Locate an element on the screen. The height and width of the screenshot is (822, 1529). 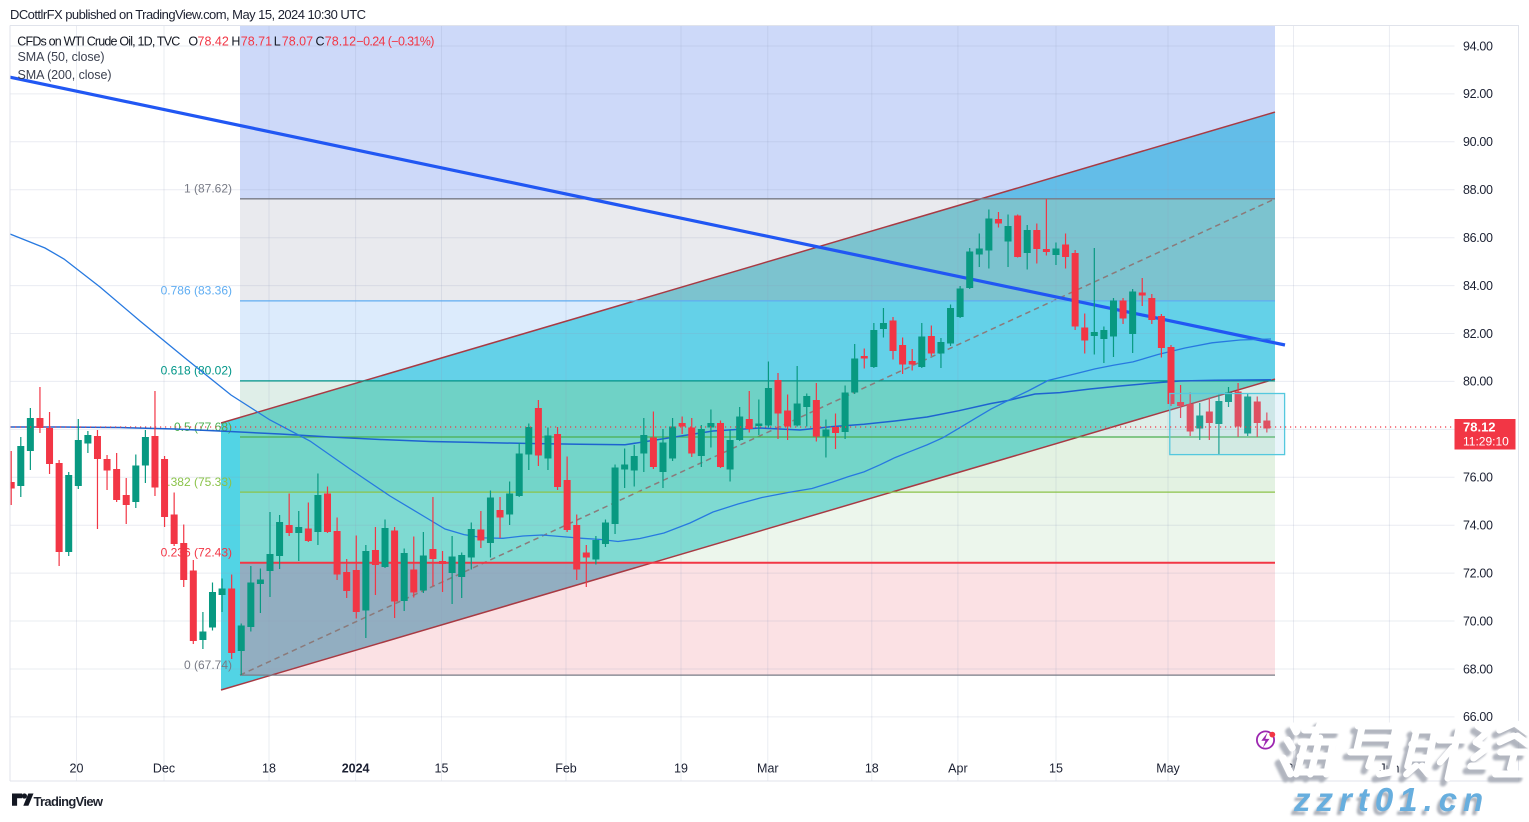
svg-text: 72.00 is located at coordinates (1478, 573).